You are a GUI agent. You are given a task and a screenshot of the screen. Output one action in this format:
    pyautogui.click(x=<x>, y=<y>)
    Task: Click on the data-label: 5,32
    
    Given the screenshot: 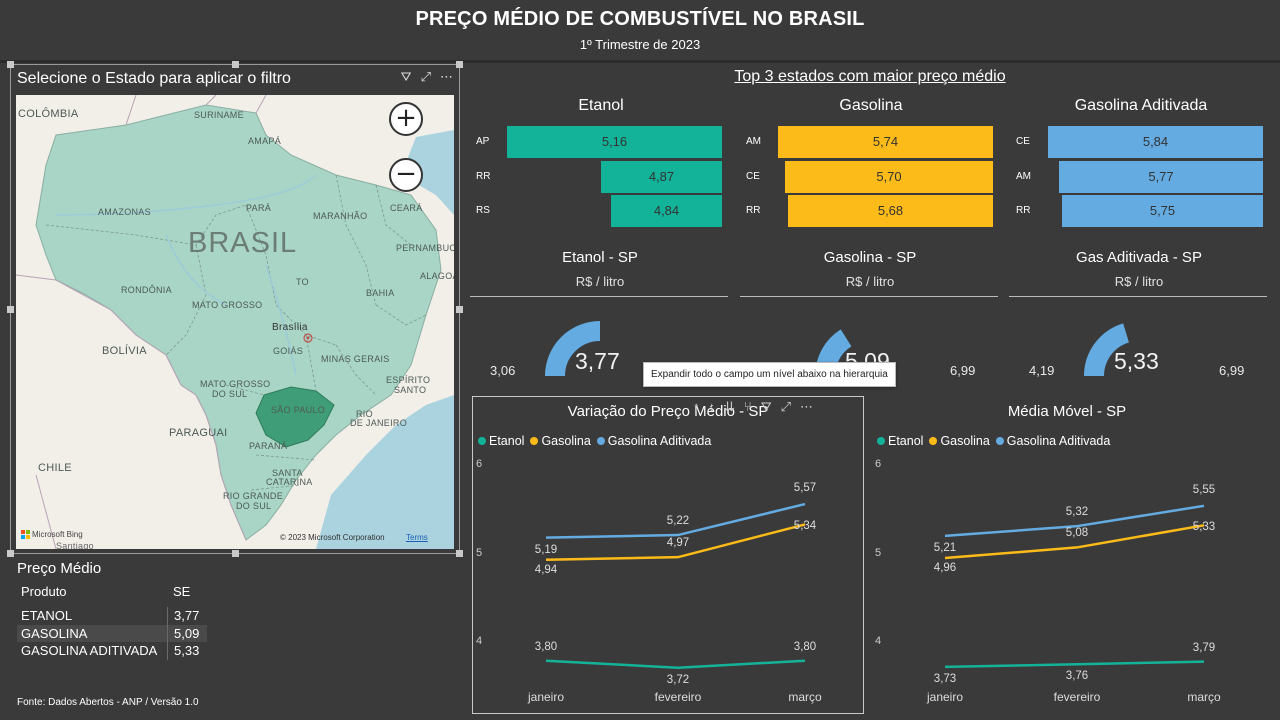 What is the action you would take?
    pyautogui.click(x=1077, y=512)
    